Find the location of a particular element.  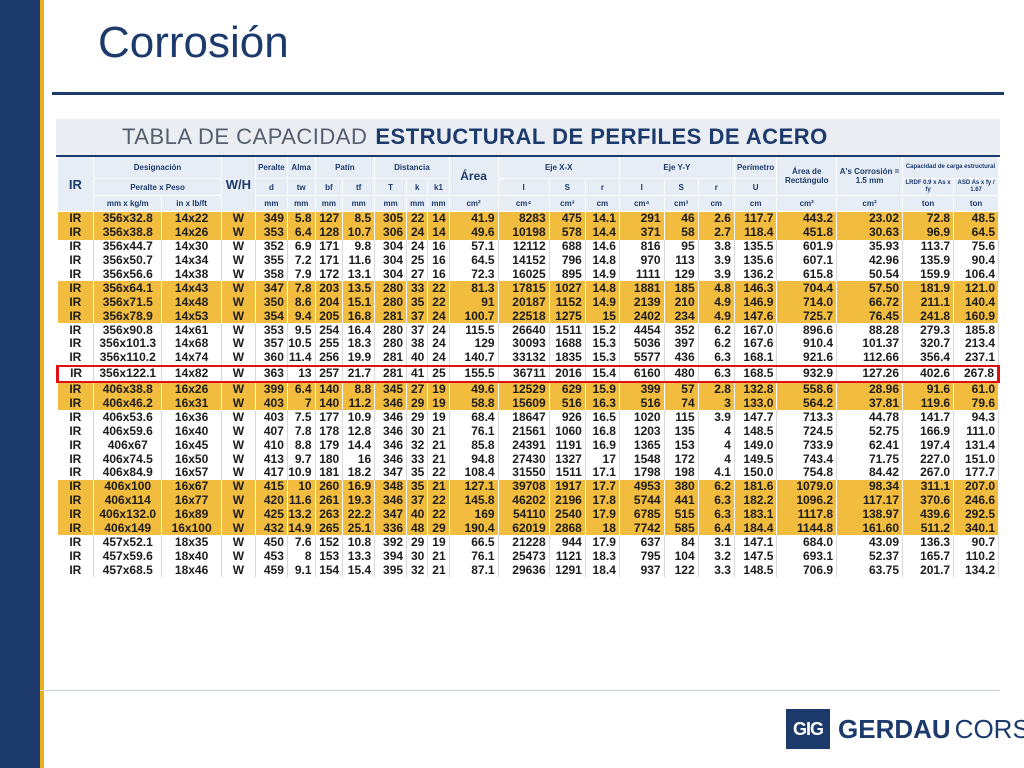

table-cell: 816 is located at coordinates (642, 246).